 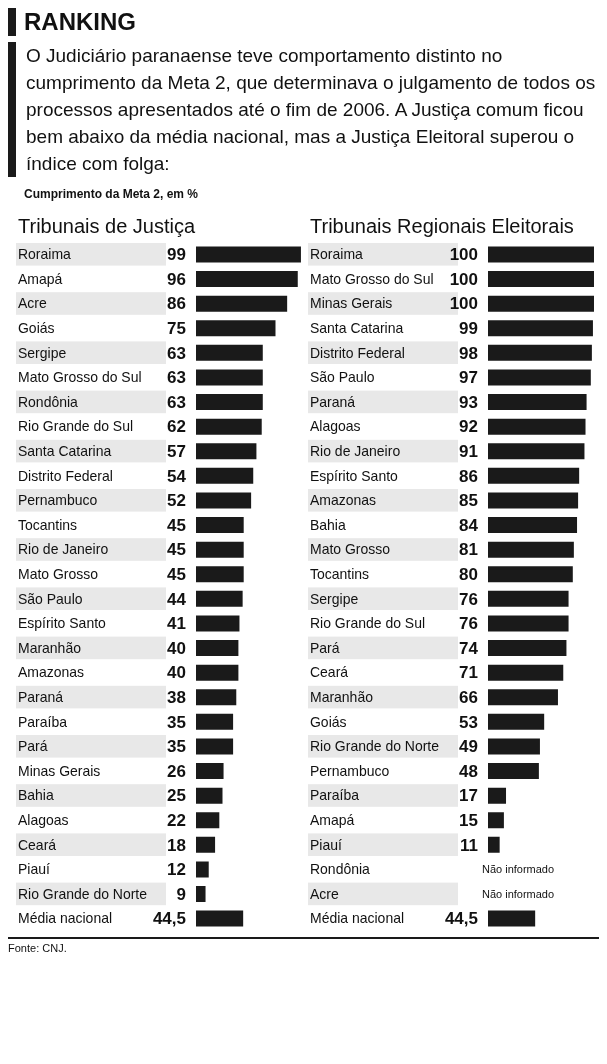 What do you see at coordinates (469, 525) in the screenshot?
I see `data-label: 84` at bounding box center [469, 525].